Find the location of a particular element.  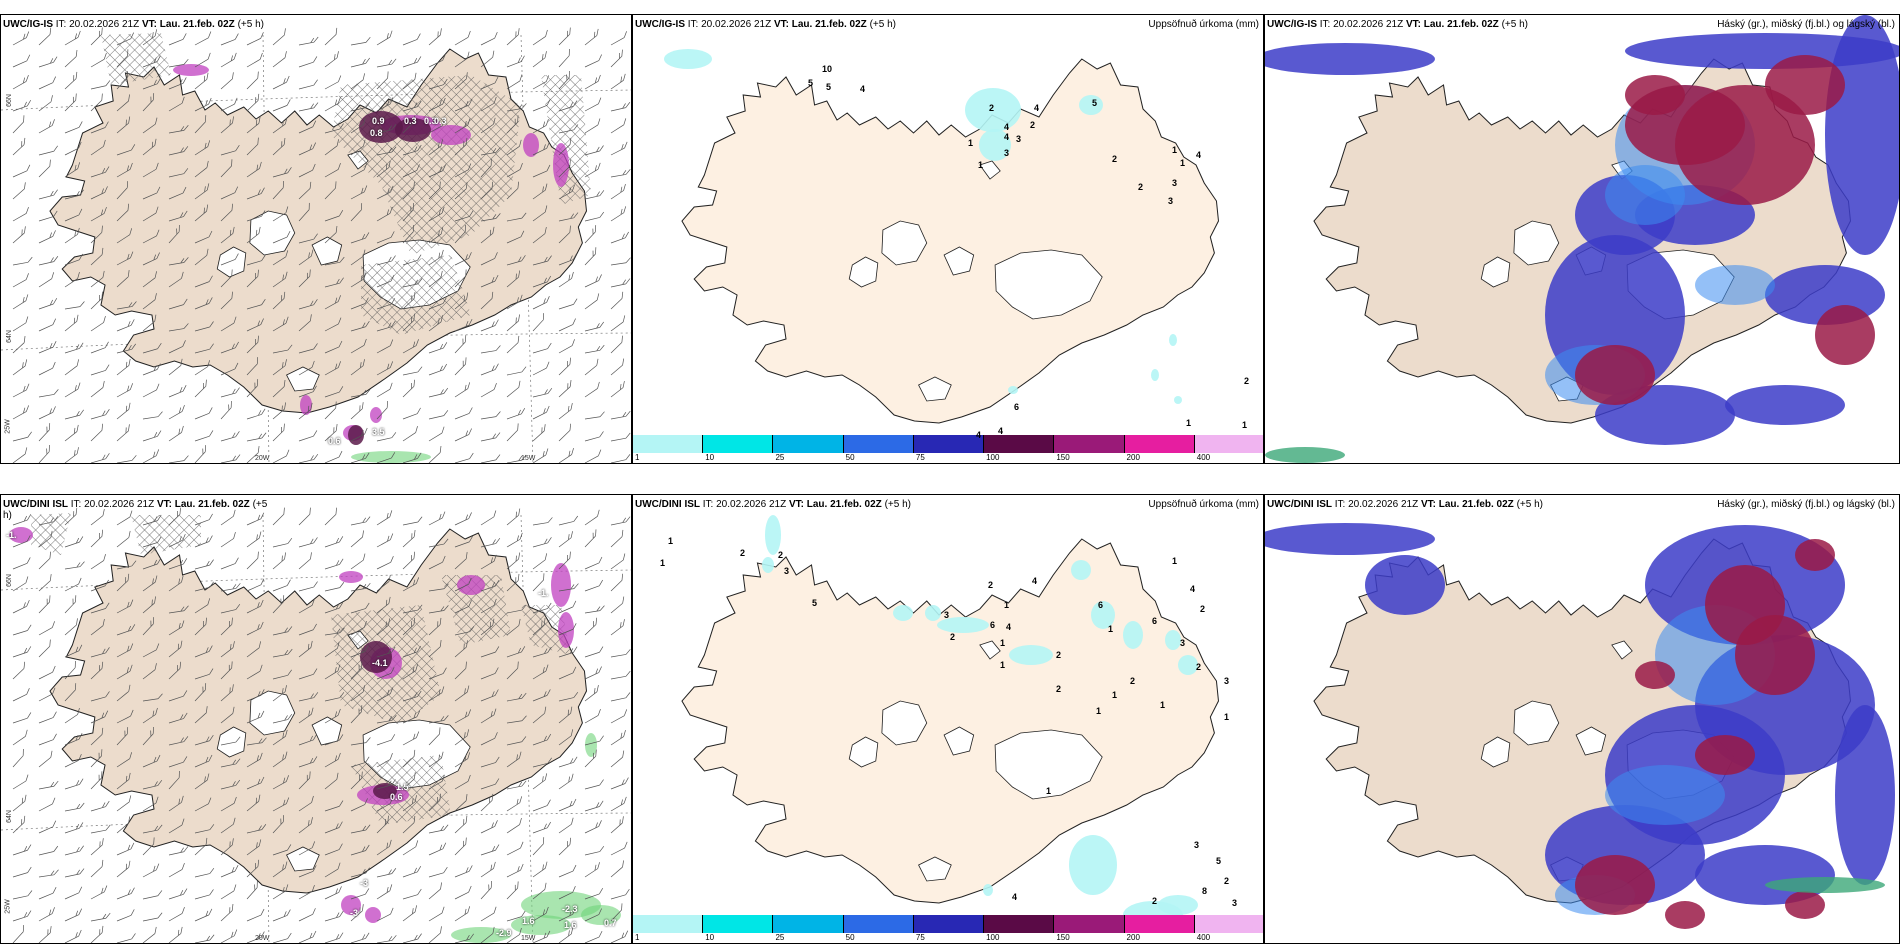

colorbar-swatch is located at coordinates (1159, 444).